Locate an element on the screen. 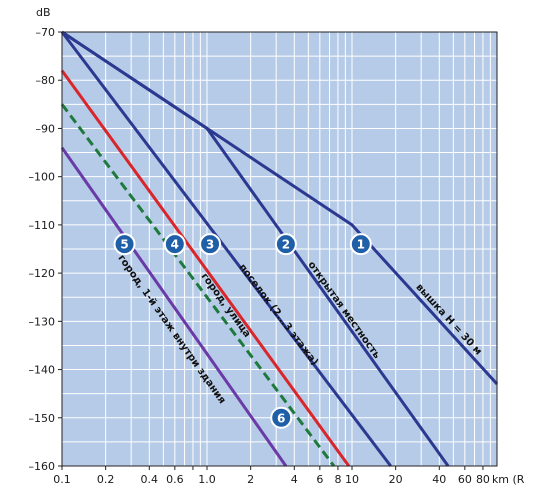 The height and width of the screenshot is (497, 544). x-tick-label: 8 is located at coordinates (337, 479).